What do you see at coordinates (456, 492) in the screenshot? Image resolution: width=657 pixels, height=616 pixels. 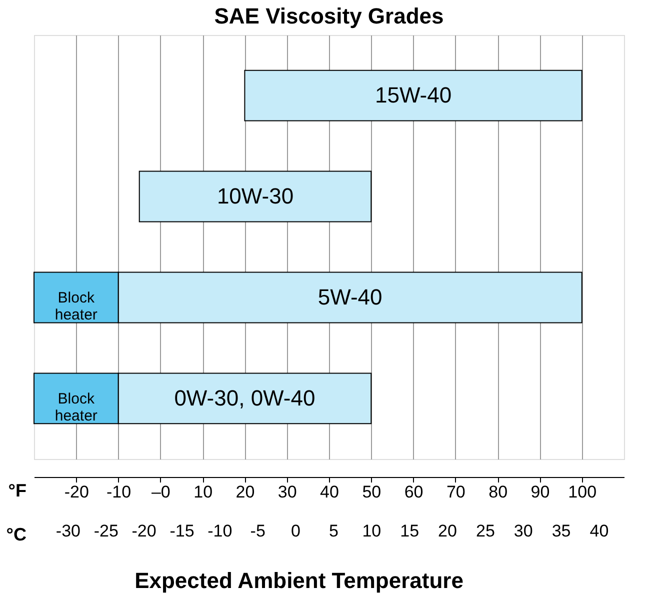 I see `x-tick-label: 70` at bounding box center [456, 492].